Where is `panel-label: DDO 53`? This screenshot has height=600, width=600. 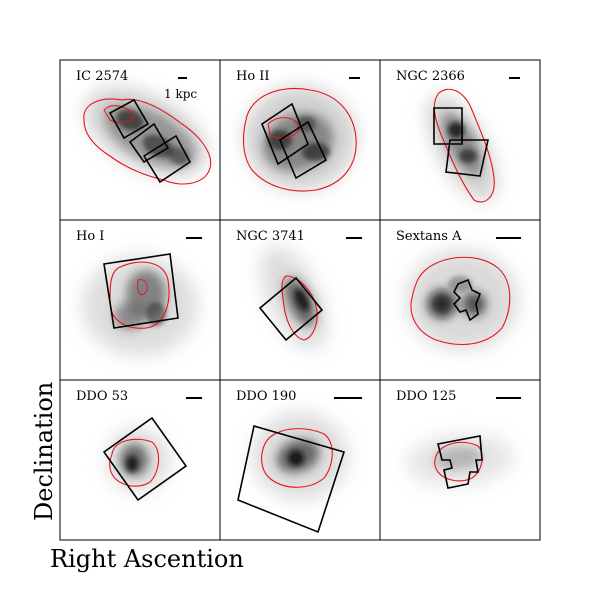 panel-label: DDO 53 is located at coordinates (102, 396).